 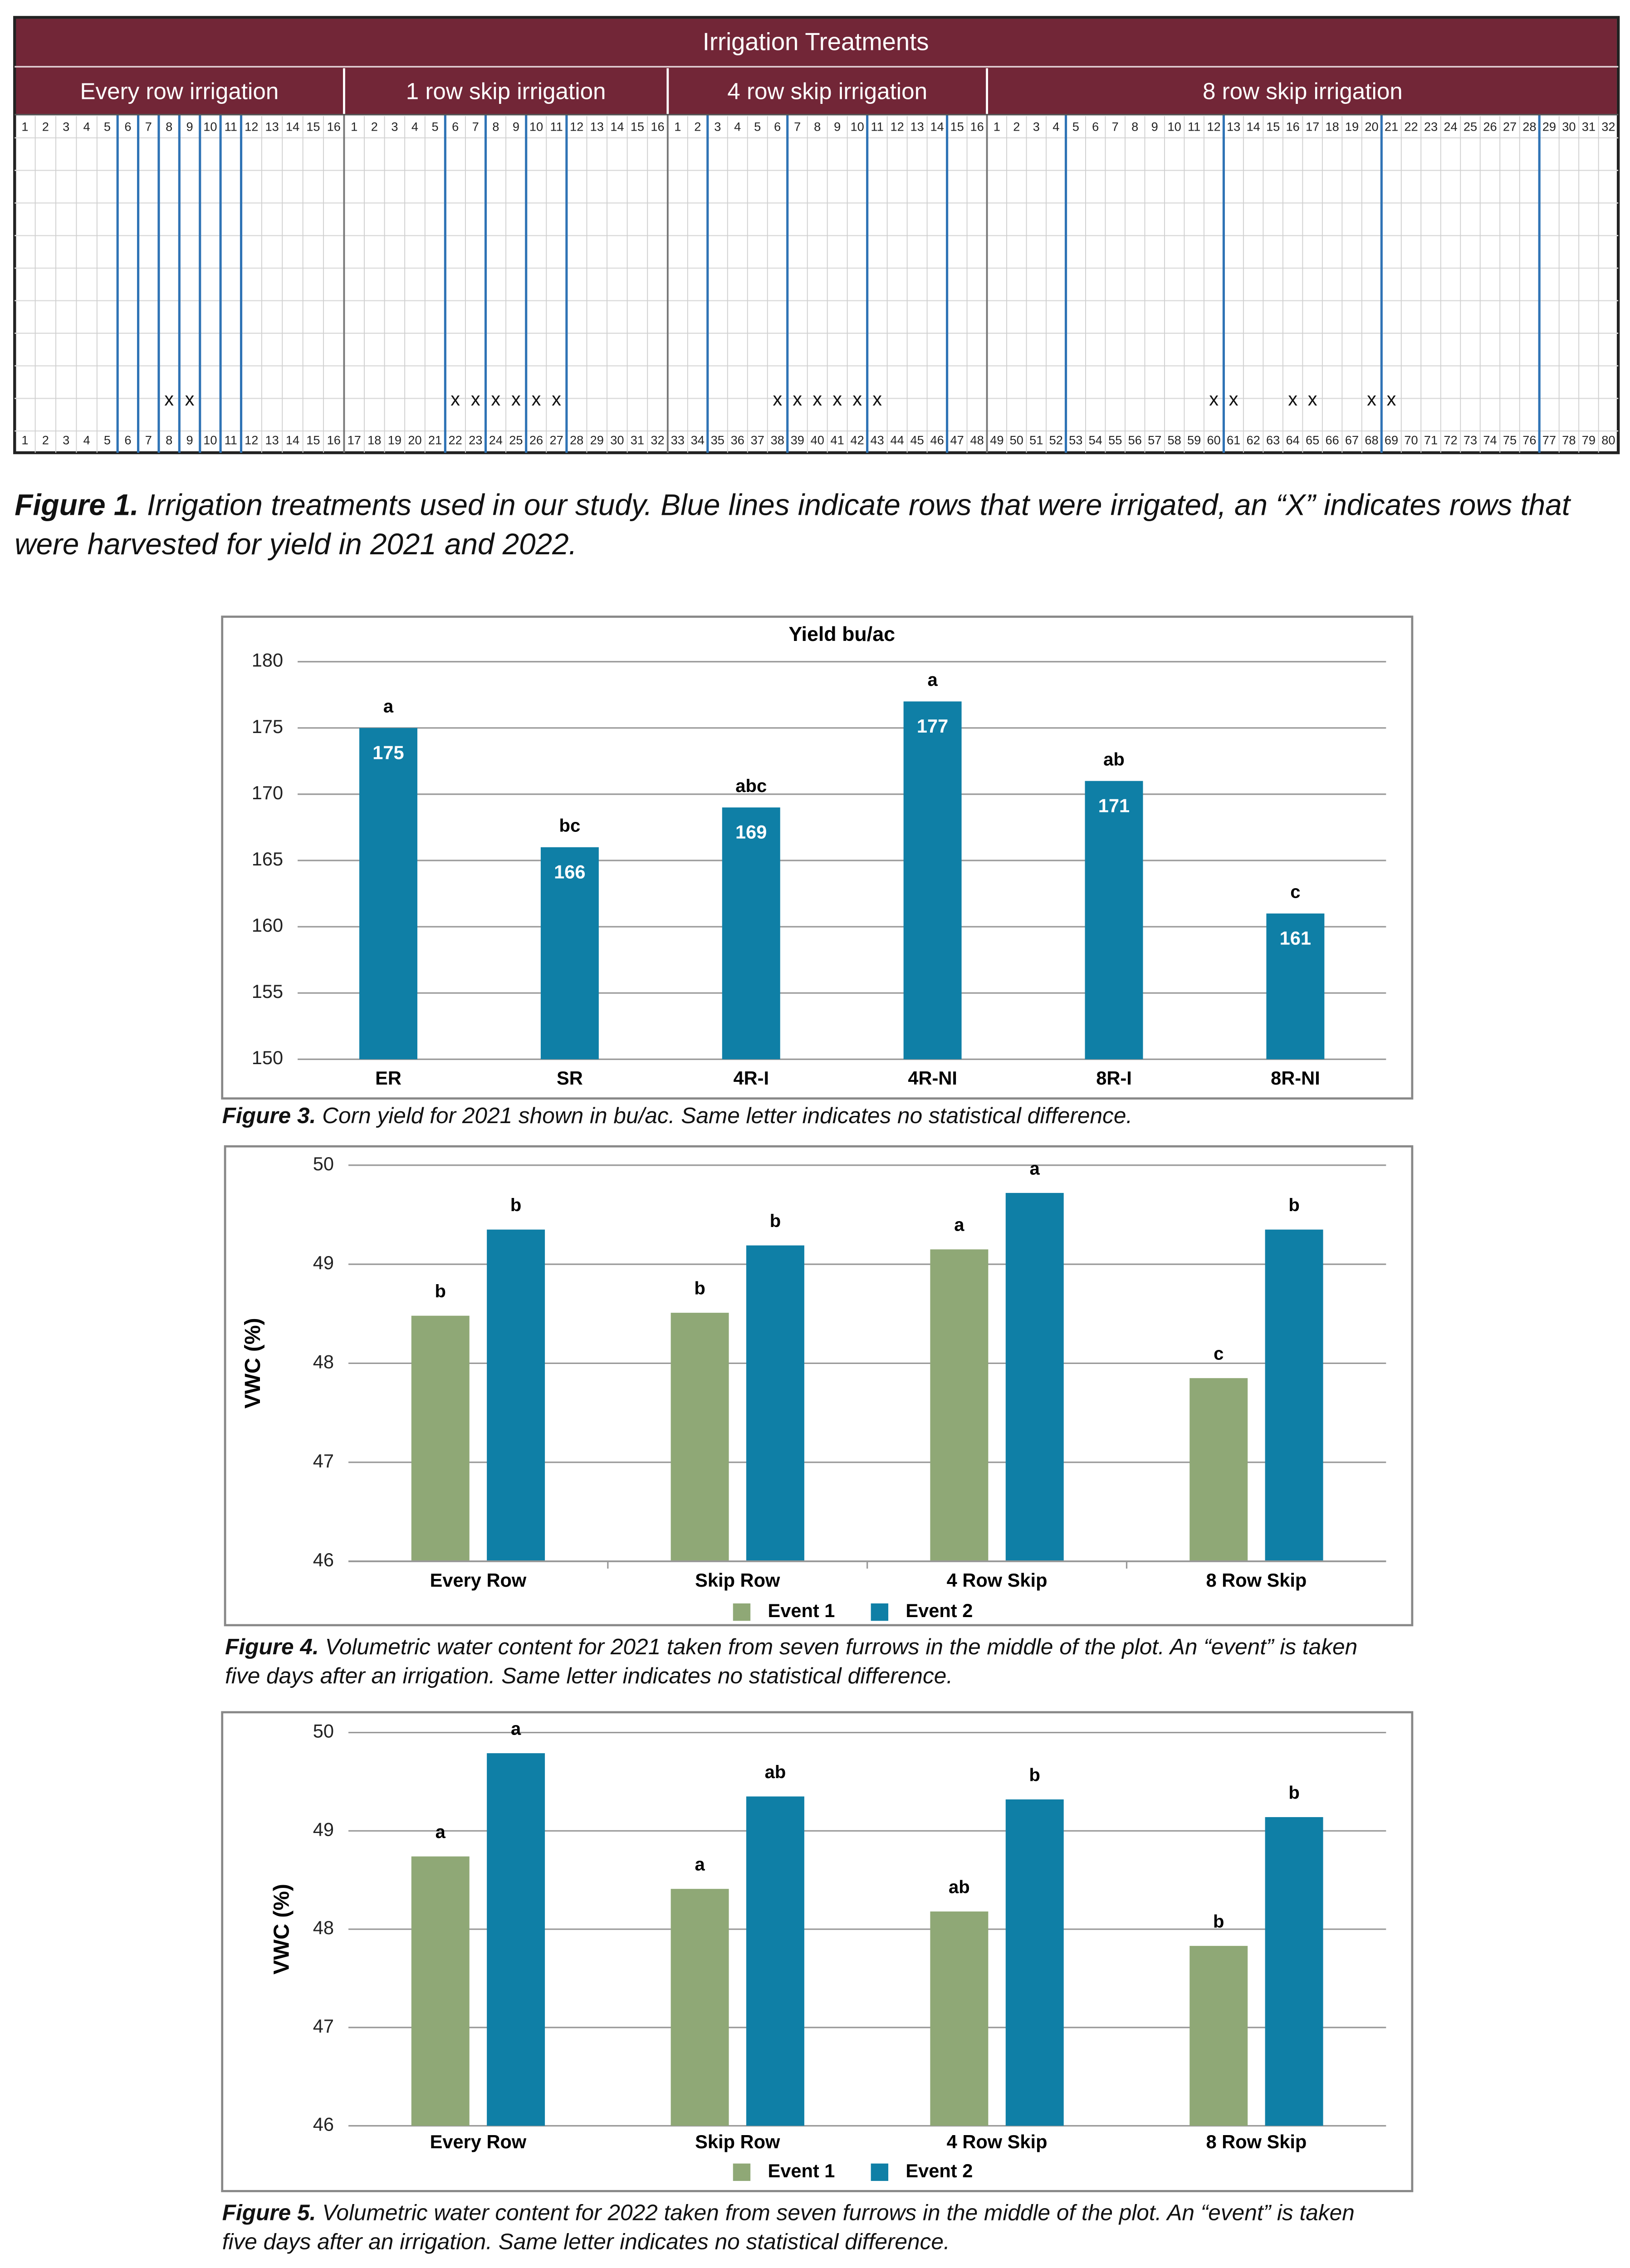 I want to click on plot-row-number: 23, so click(x=475, y=440).